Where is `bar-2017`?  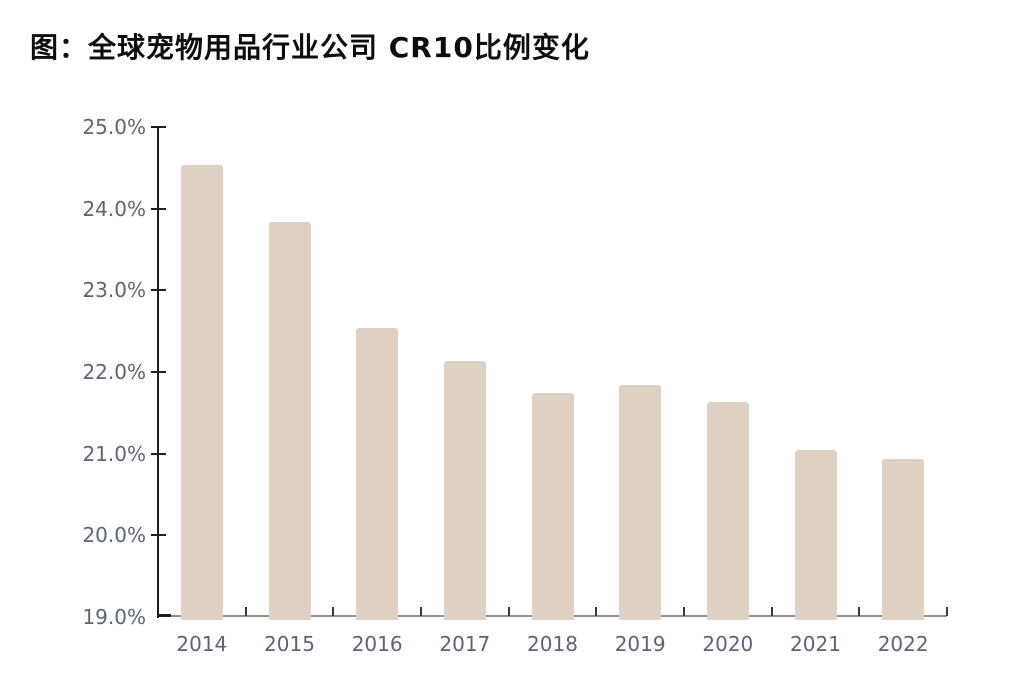 bar-2017 is located at coordinates (464, 490).